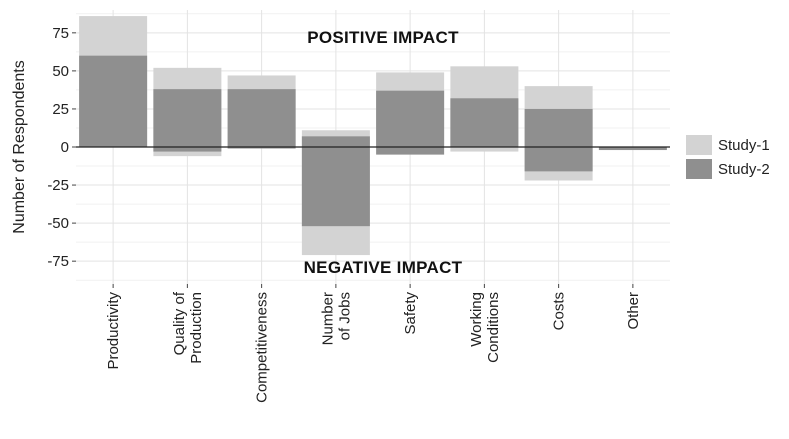 This screenshot has width=789, height=439. I want to click on negative-impact-label: NEGATIVE IMPACT, so click(383, 267).